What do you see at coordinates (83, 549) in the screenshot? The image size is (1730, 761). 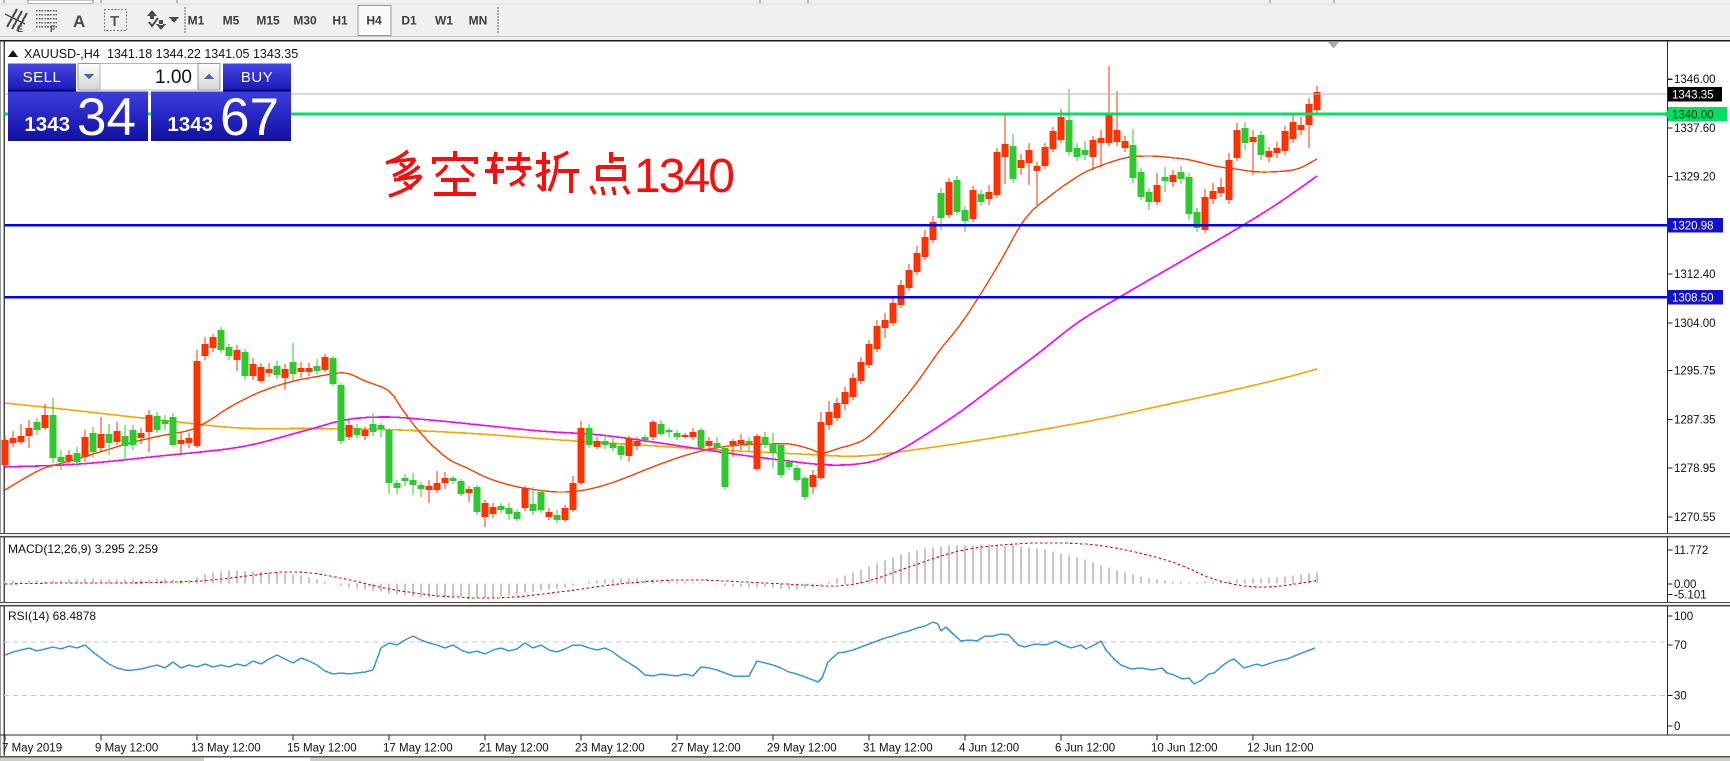 I see `svg-text: MACD(12,26,9) 3.295 2.259` at bounding box center [83, 549].